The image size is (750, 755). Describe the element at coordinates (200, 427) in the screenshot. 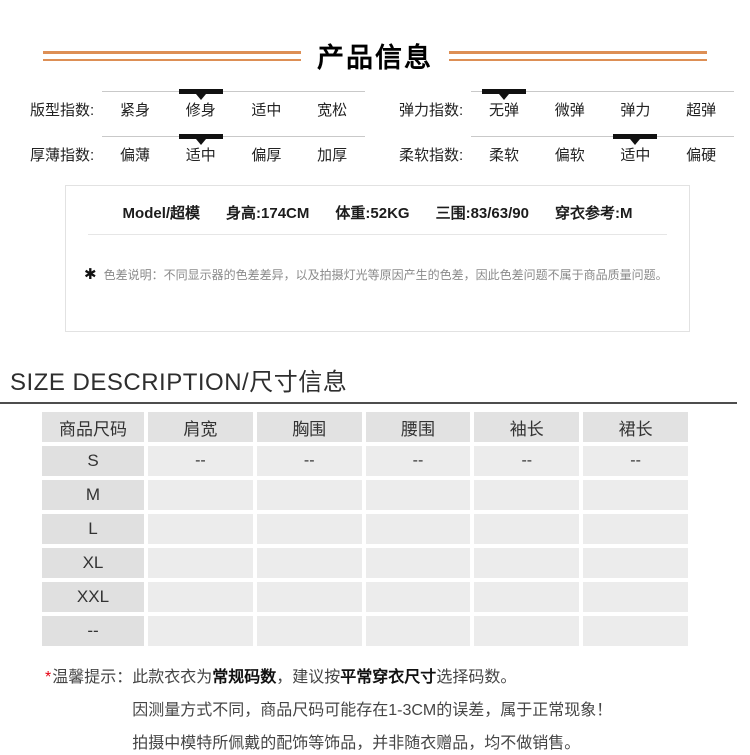

I see `table-header-cell: 肩宽` at that location.